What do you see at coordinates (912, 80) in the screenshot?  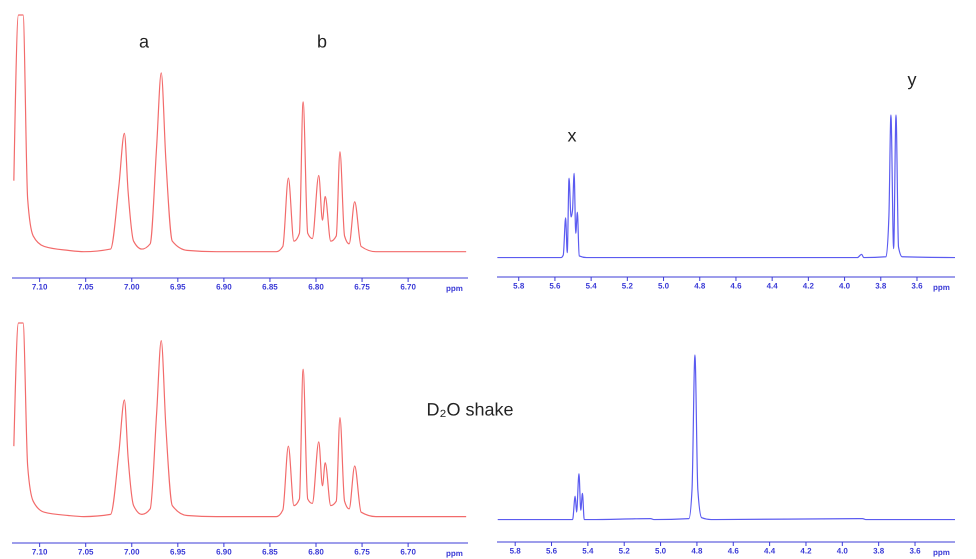 I see `text: y` at bounding box center [912, 80].